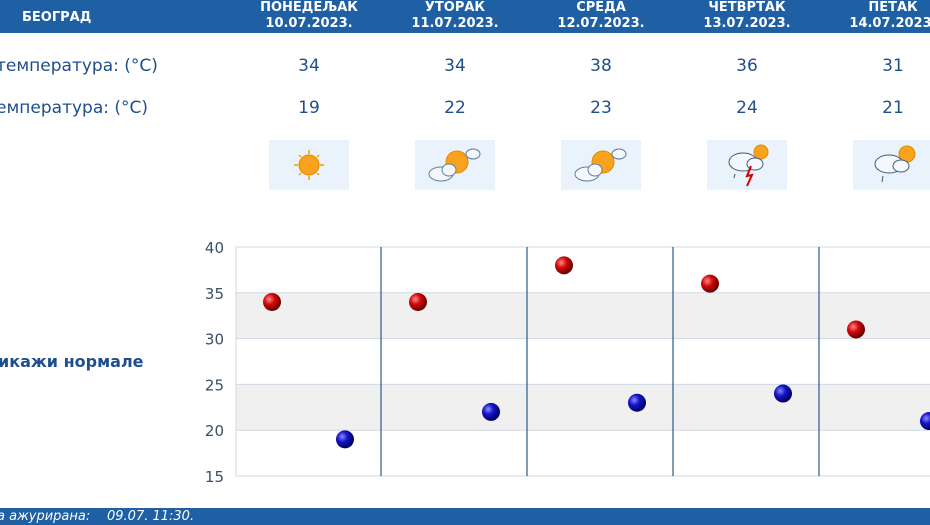 The image size is (930, 525). I want to click on max-temp-value: 38, so click(601, 66).